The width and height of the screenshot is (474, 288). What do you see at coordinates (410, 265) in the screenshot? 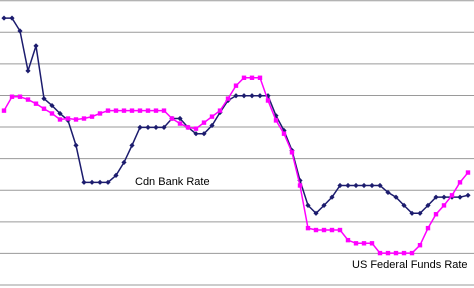
I see `annotation: US Federal Funds Rate` at bounding box center [410, 265].